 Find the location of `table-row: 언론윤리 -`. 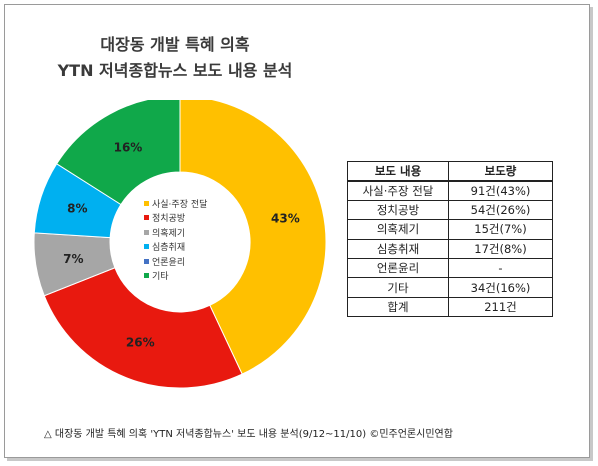

table-row: 언론윤리 - is located at coordinates (450, 268).